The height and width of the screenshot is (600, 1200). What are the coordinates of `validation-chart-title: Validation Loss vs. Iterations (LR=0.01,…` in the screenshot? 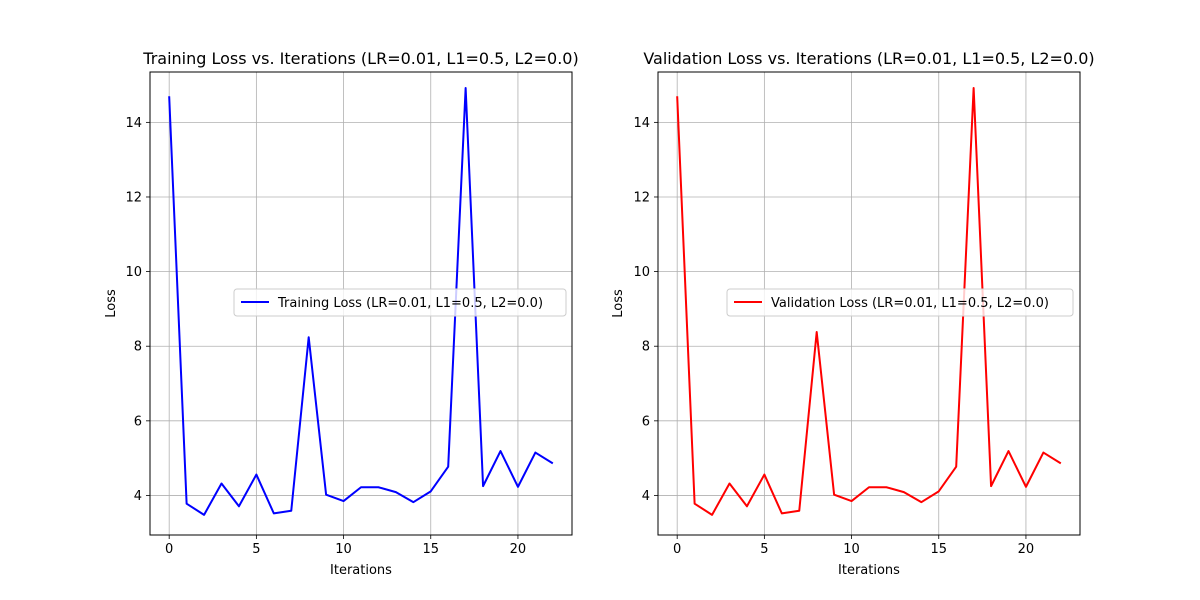 It's located at (868, 58).